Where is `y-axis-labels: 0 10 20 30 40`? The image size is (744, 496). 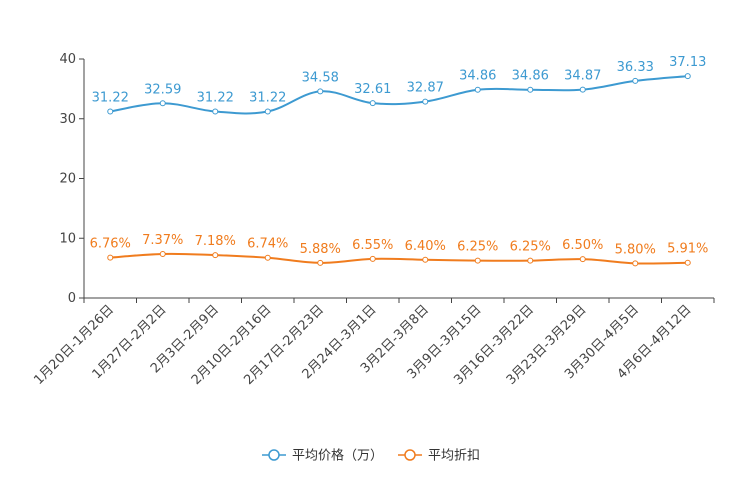
y-axis-labels: 0 10 20 30 40 is located at coordinates (67, 179).